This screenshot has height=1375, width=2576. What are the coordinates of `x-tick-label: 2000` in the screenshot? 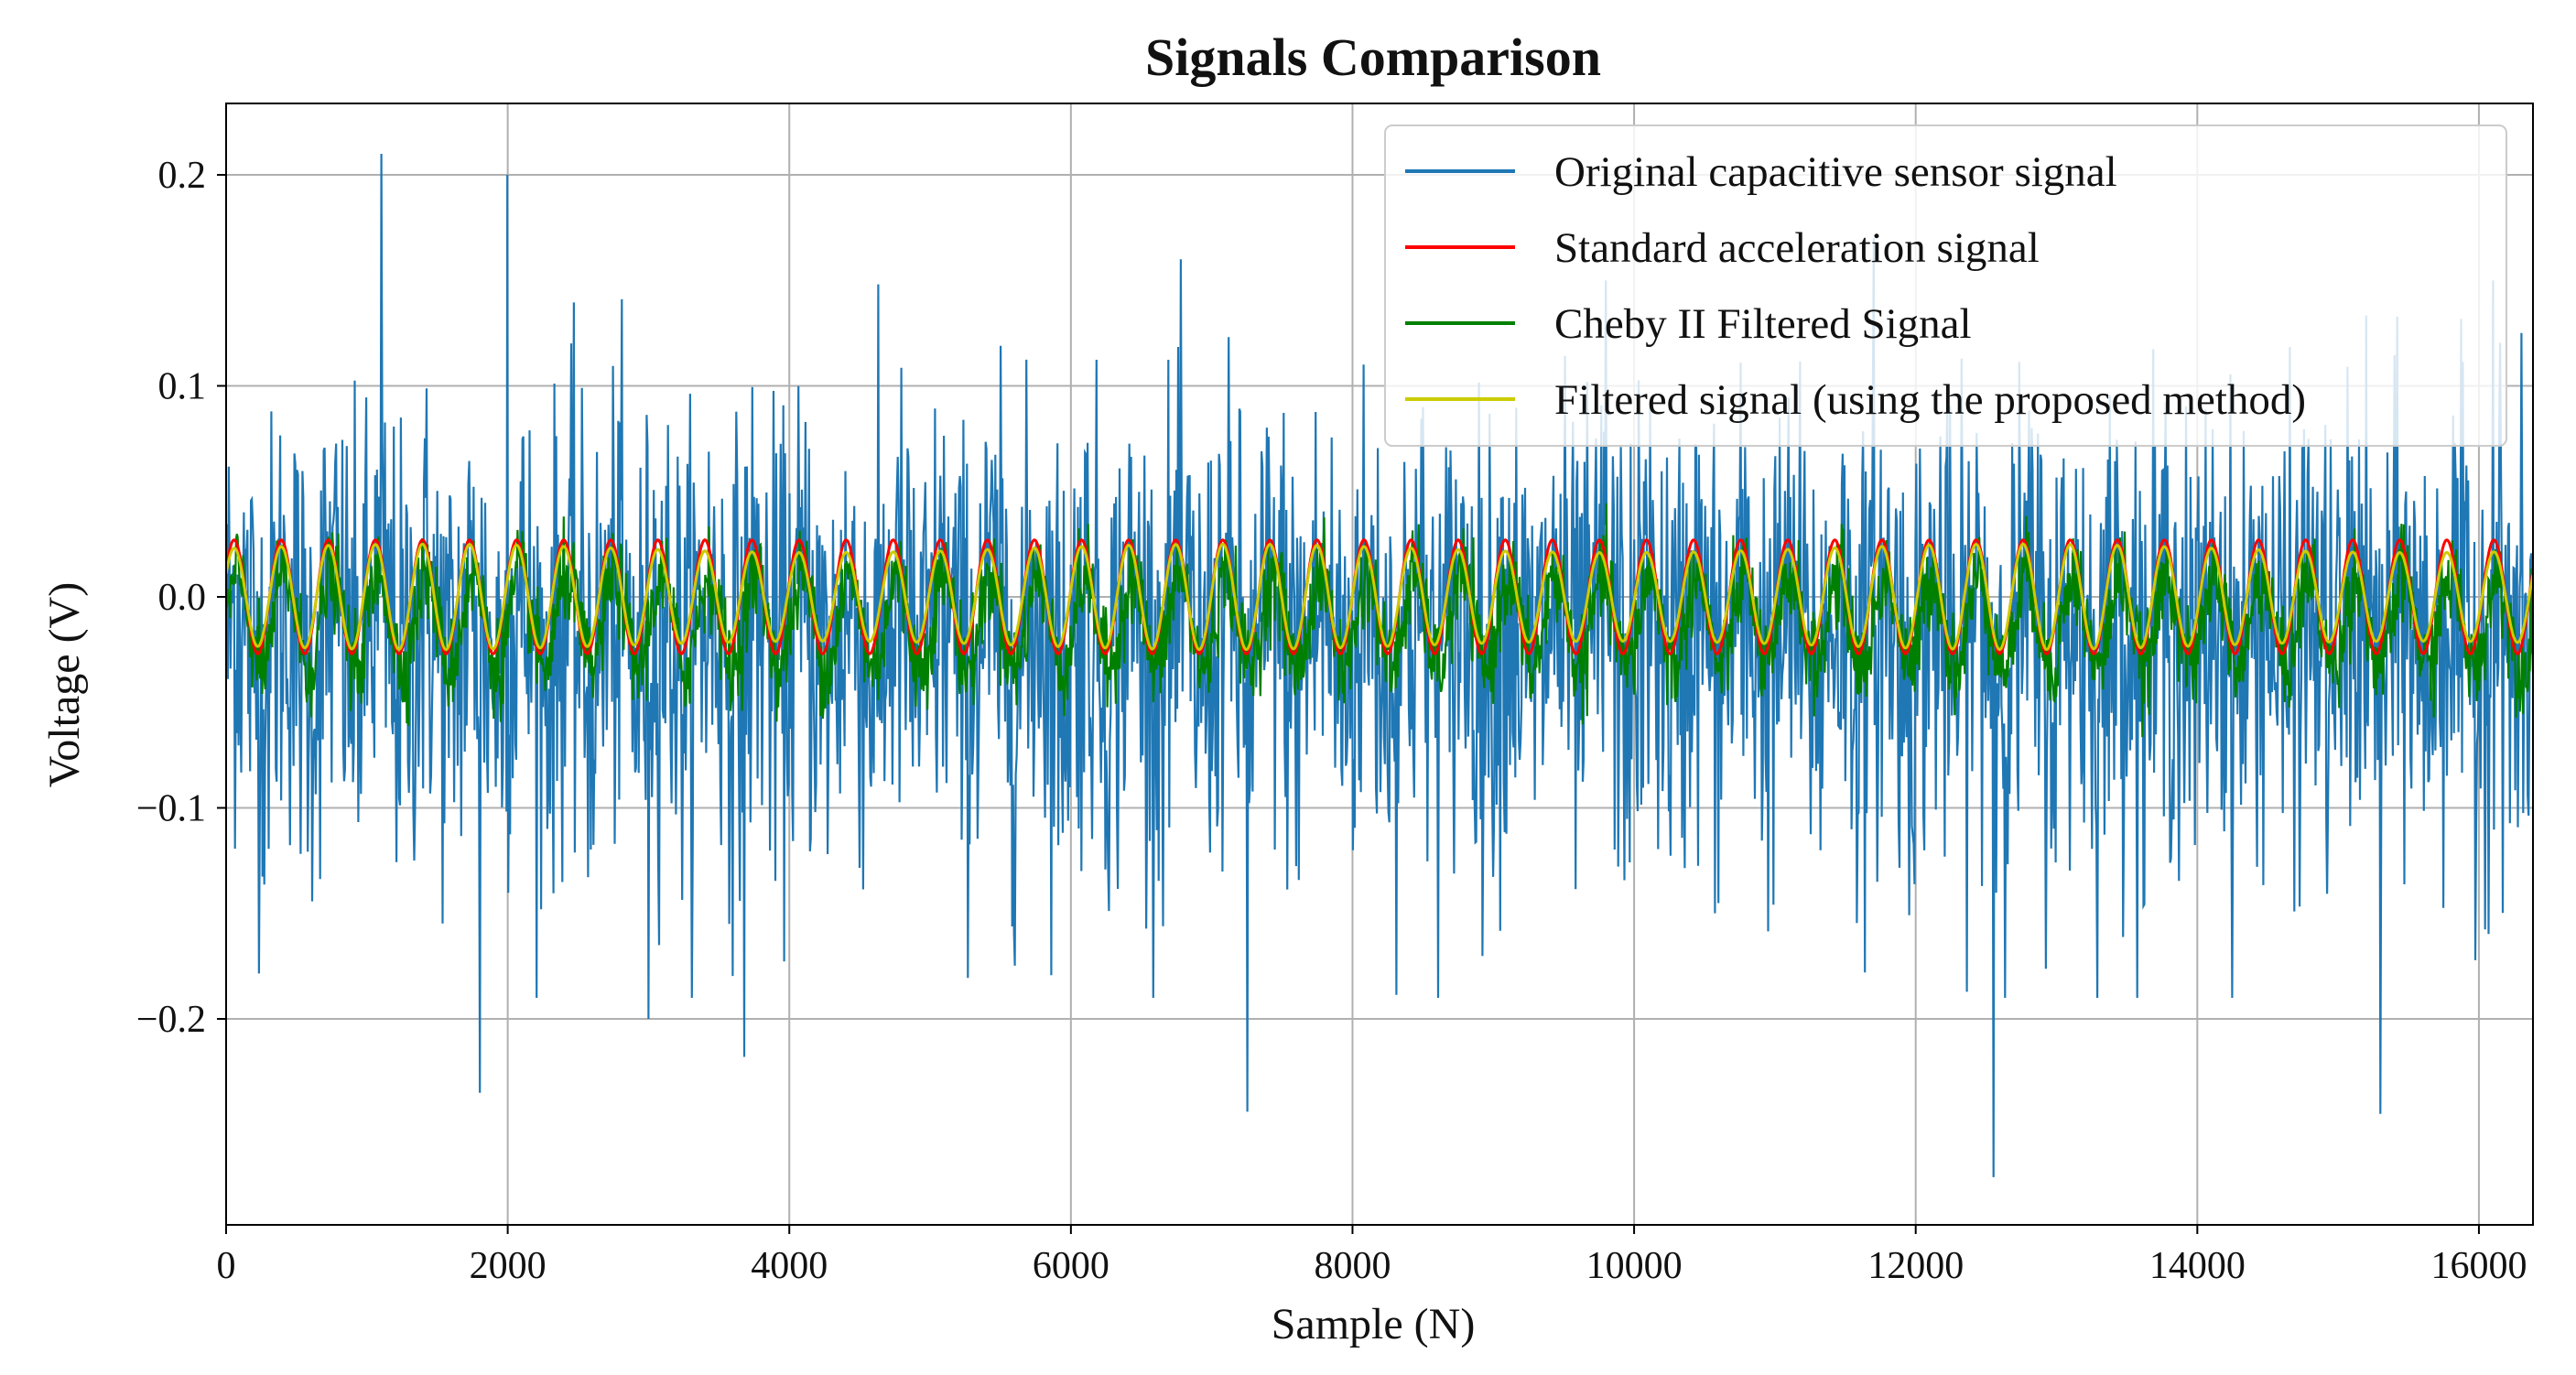 It's located at (509, 1266).